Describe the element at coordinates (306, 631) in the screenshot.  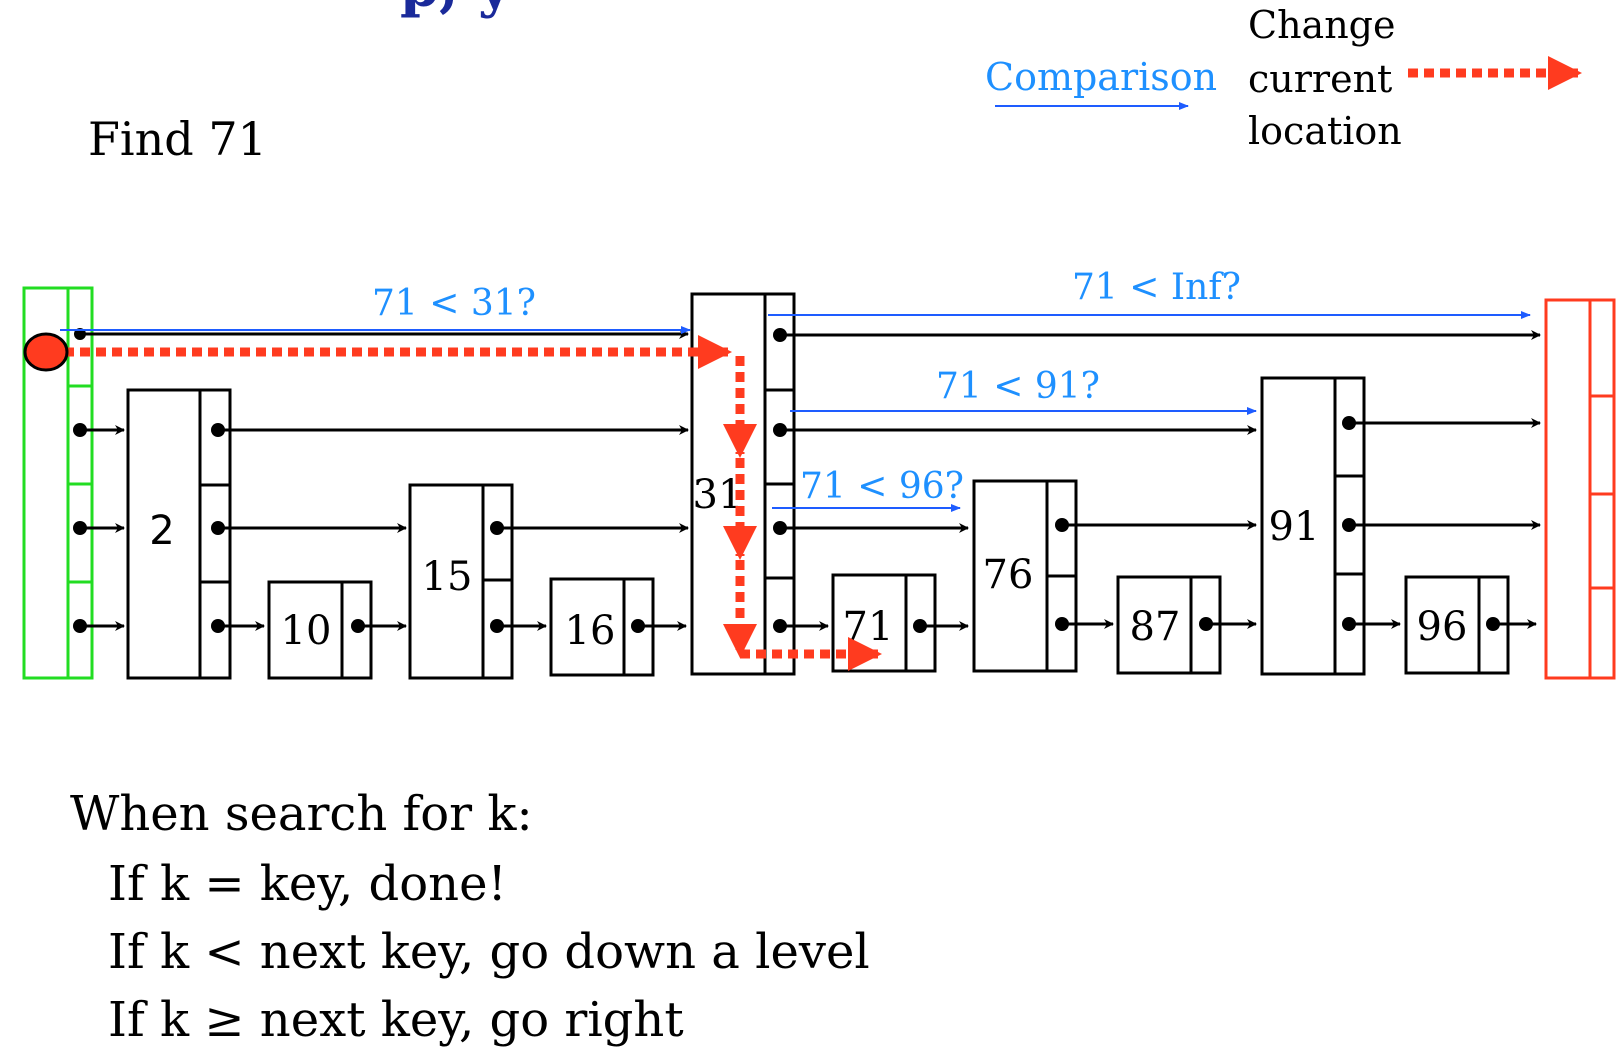
I see `node-10-key: 10` at that location.